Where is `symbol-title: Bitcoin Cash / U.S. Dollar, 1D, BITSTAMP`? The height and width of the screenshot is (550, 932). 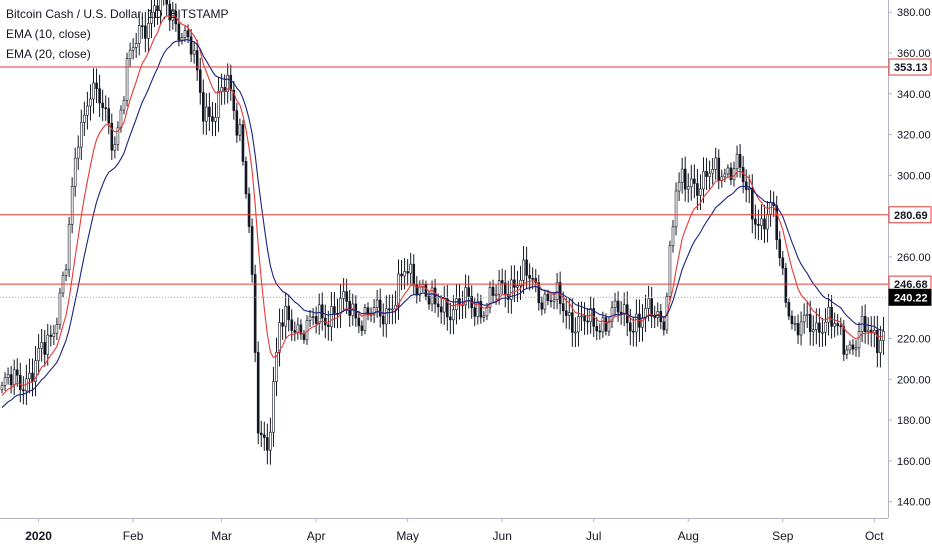
symbol-title: Bitcoin Cash / U.S. Dollar, 1D, BITSTAMP is located at coordinates (117, 14).